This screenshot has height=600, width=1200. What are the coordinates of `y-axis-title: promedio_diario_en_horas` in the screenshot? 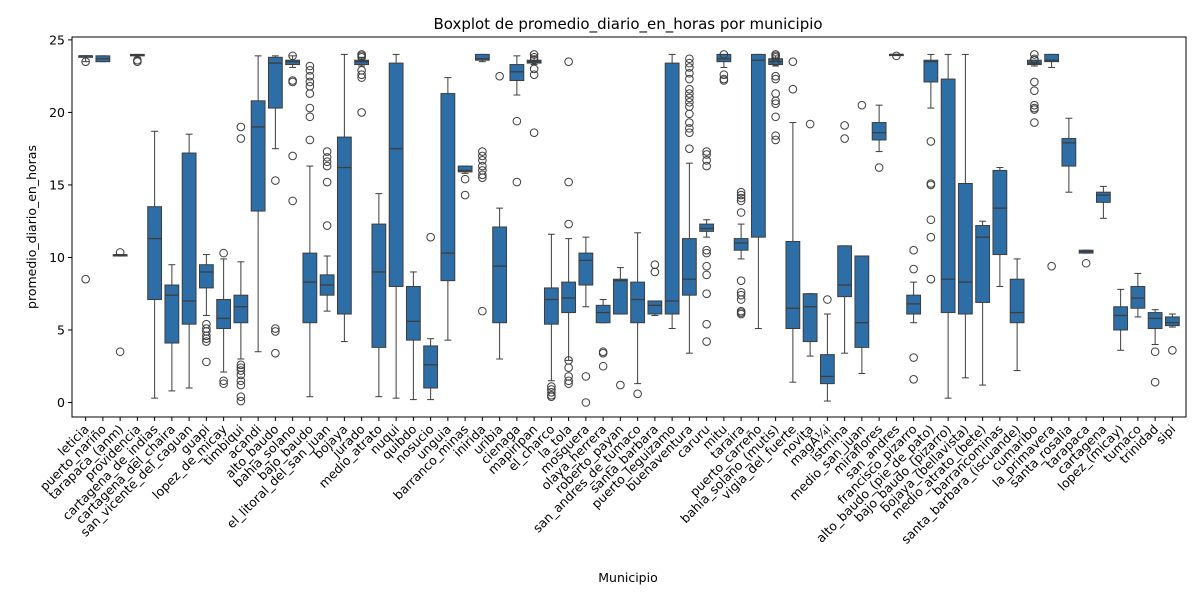 It's located at (31, 227).